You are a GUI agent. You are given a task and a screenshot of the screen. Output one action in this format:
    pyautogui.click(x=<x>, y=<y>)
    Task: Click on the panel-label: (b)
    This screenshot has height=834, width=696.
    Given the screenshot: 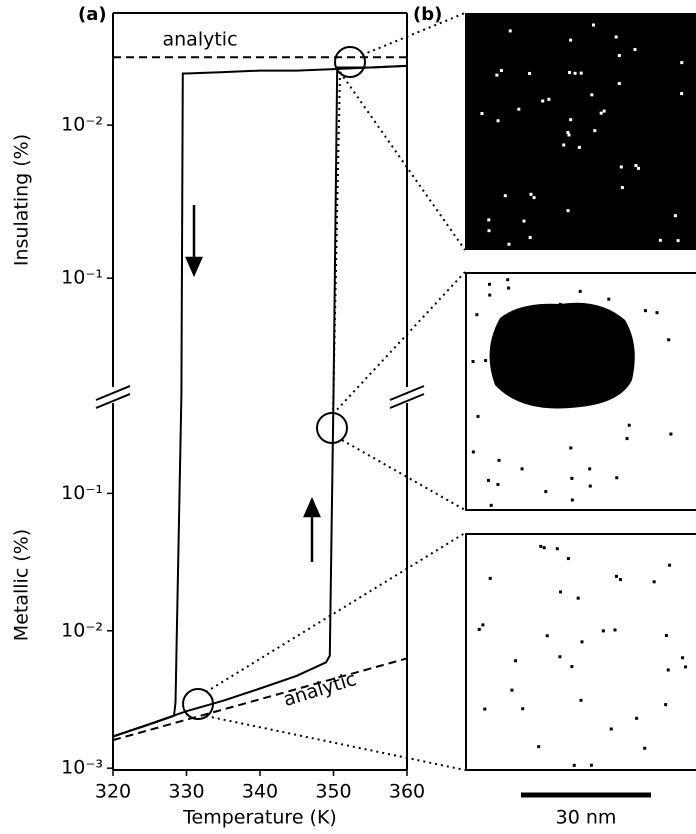 What is the action you would take?
    pyautogui.click(x=427, y=14)
    